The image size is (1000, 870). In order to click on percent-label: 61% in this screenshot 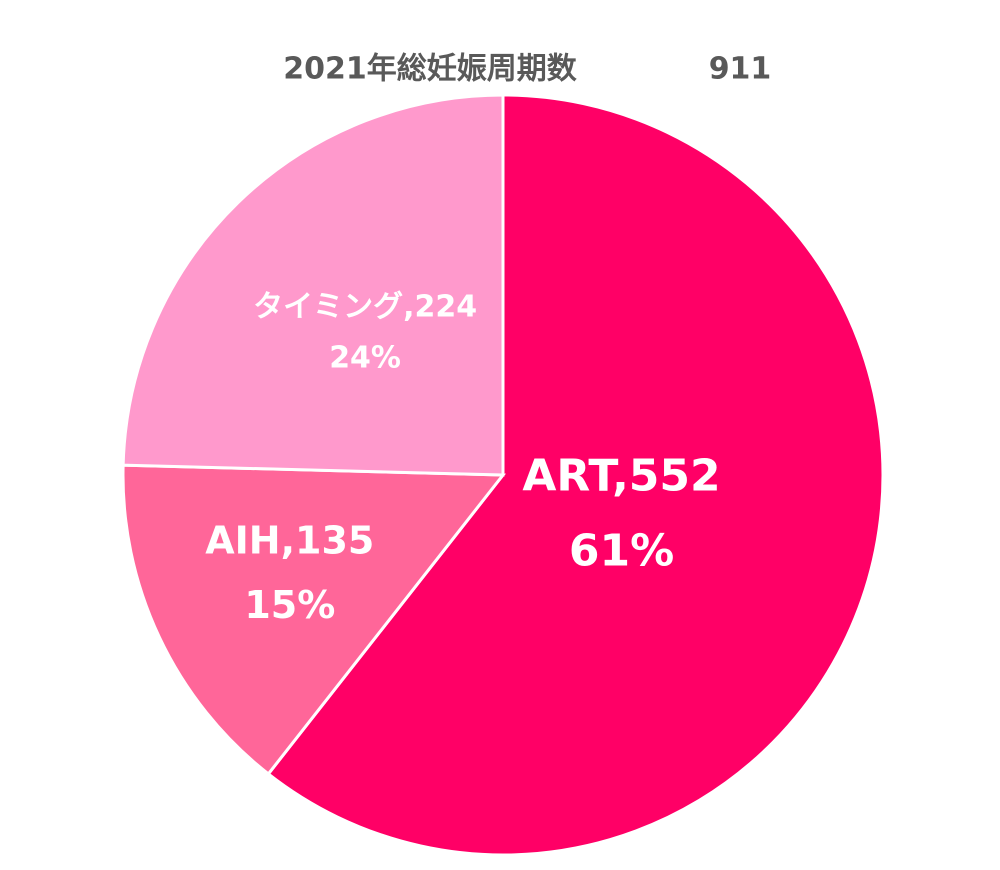, I will do `click(621, 550)`.